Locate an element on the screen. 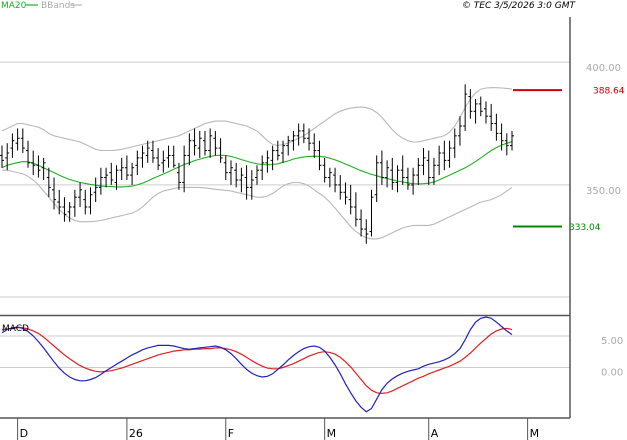 The height and width of the screenshot is (440, 627). level-label-support: 333.04 is located at coordinates (585, 228).